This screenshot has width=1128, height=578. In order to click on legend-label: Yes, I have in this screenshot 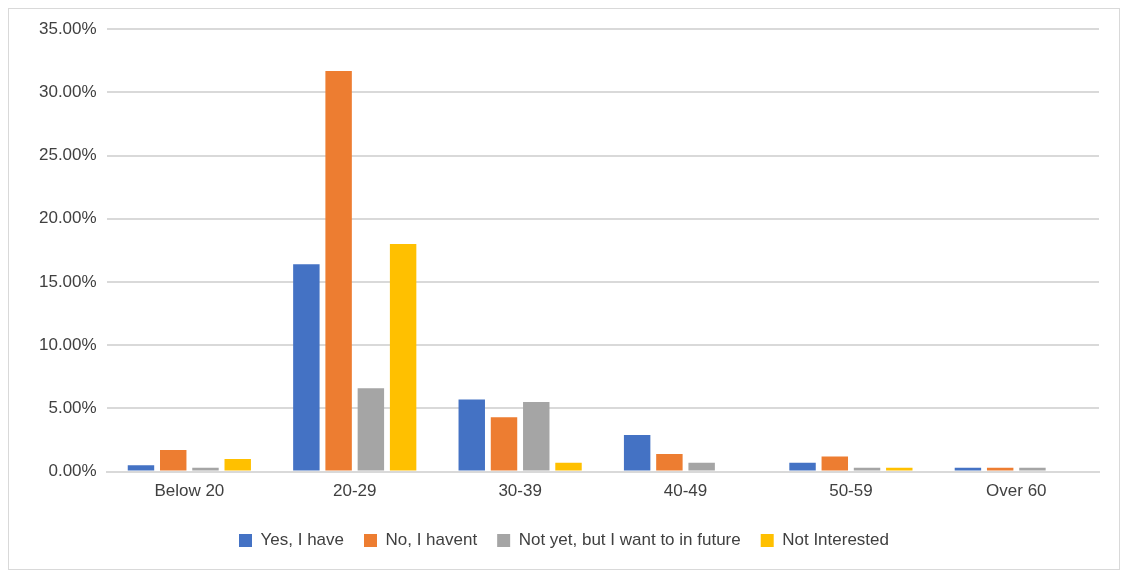, I will do `click(302, 540)`.